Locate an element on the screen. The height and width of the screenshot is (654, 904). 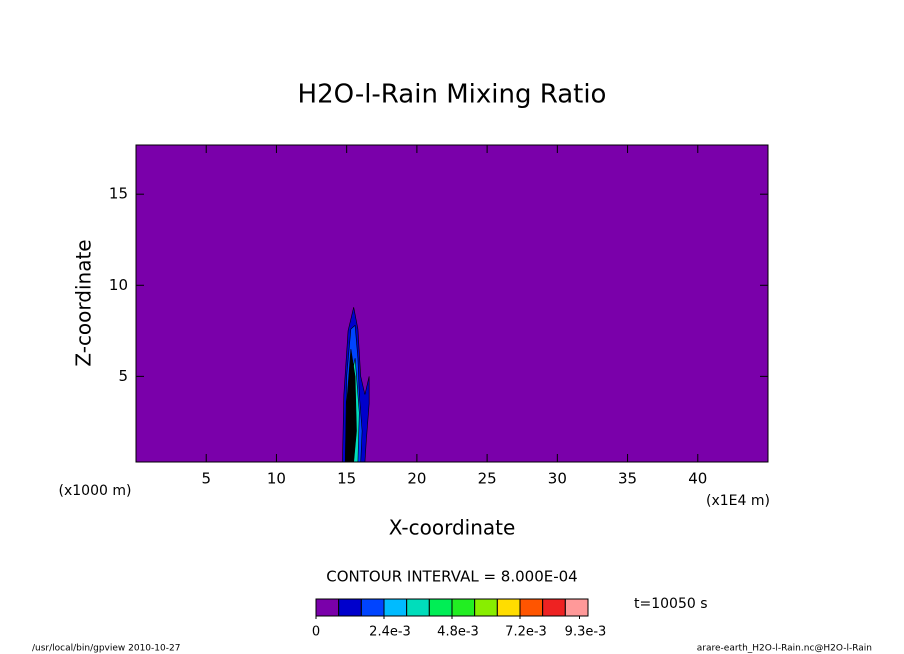
colorbar-label: 4.8e-3 is located at coordinates (458, 632).